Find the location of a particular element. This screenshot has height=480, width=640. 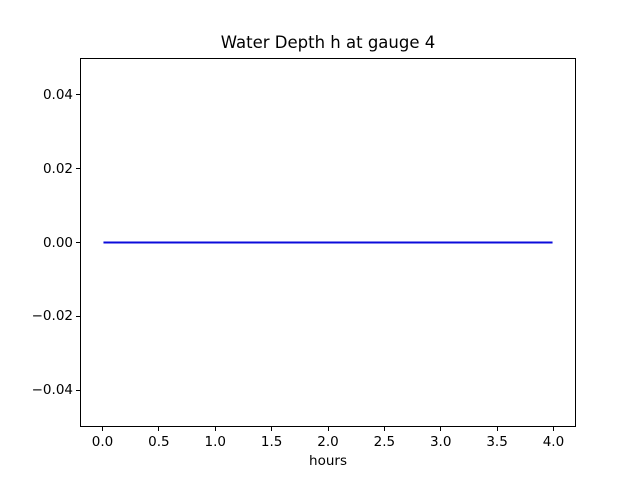

x-tick-label: 3.0 is located at coordinates (440, 442).